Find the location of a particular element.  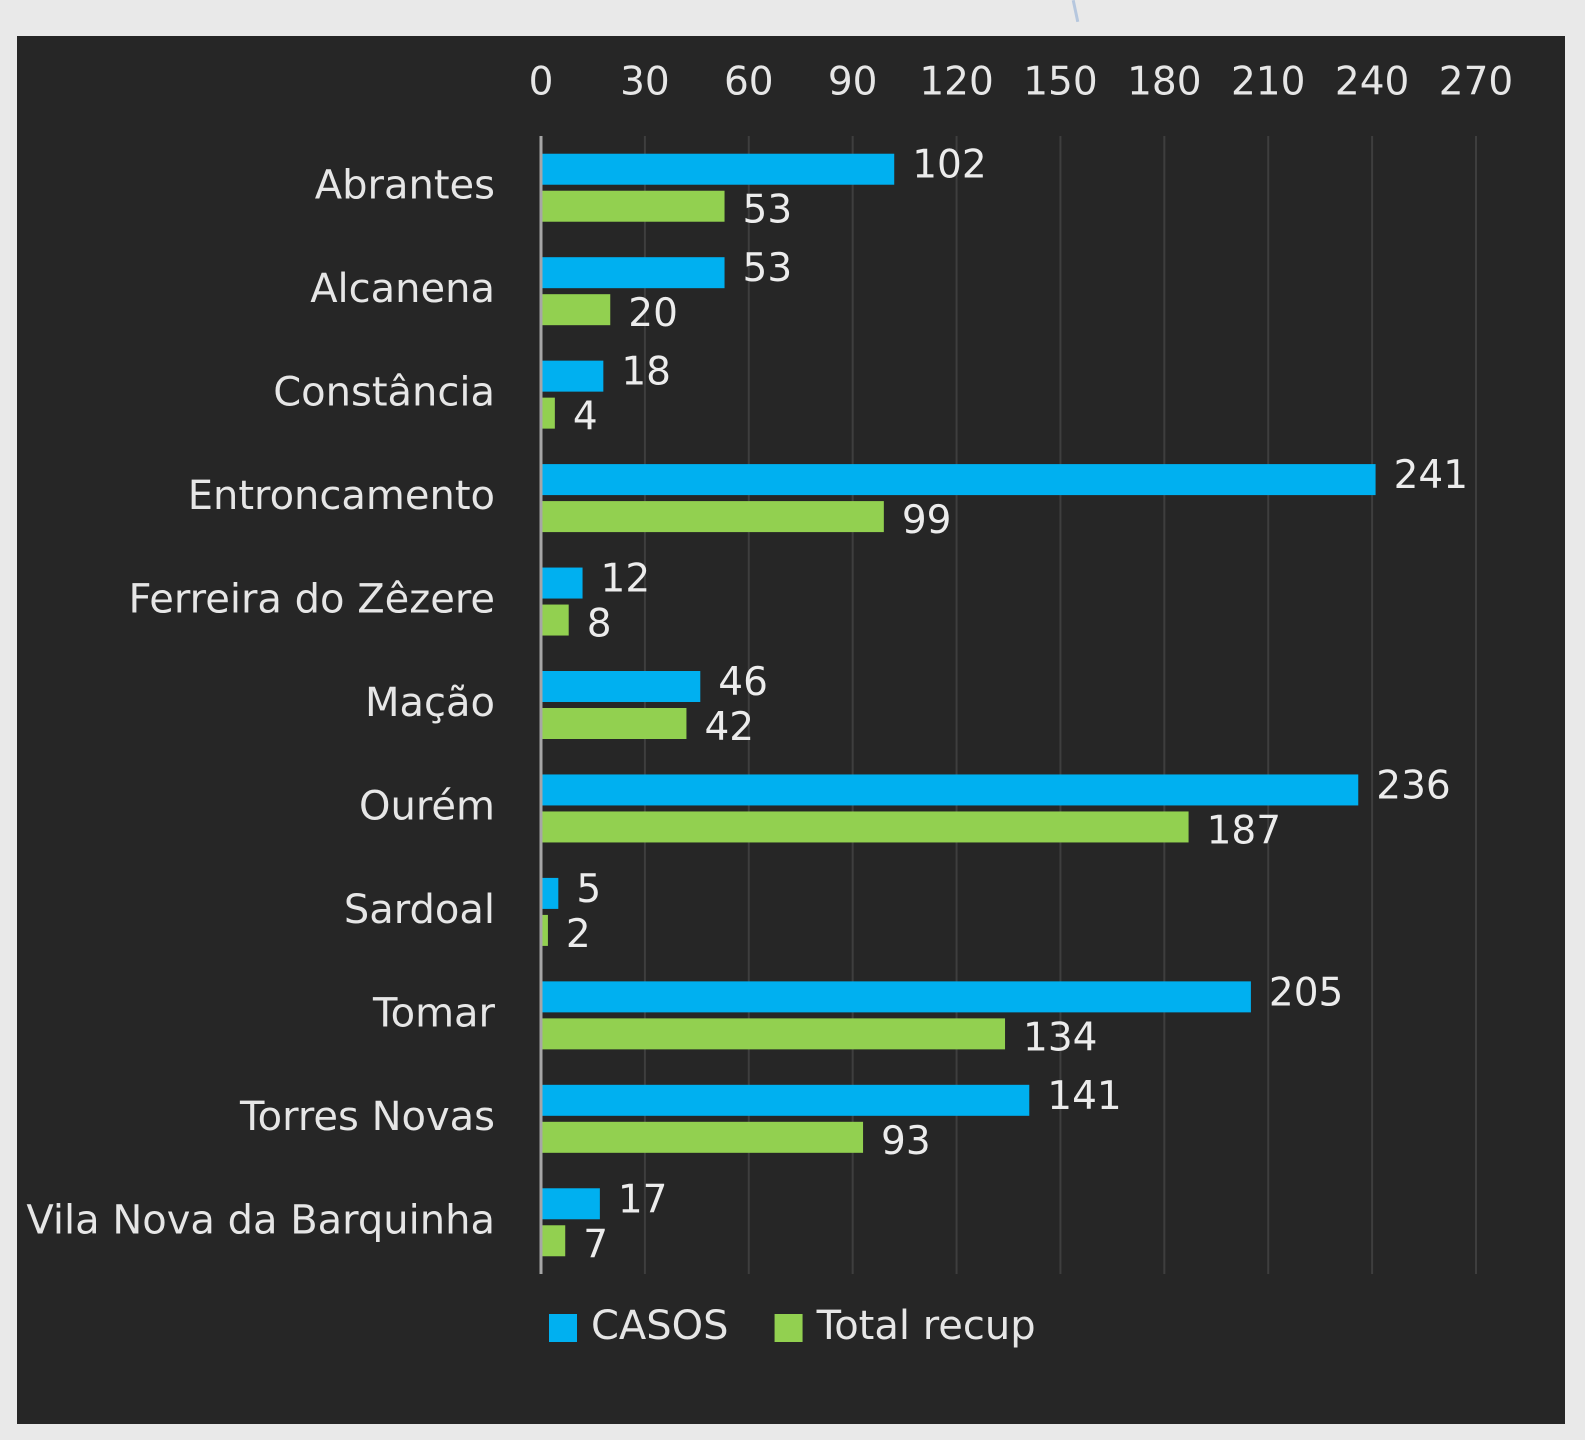

data-label: 241 is located at coordinates (1431, 475).